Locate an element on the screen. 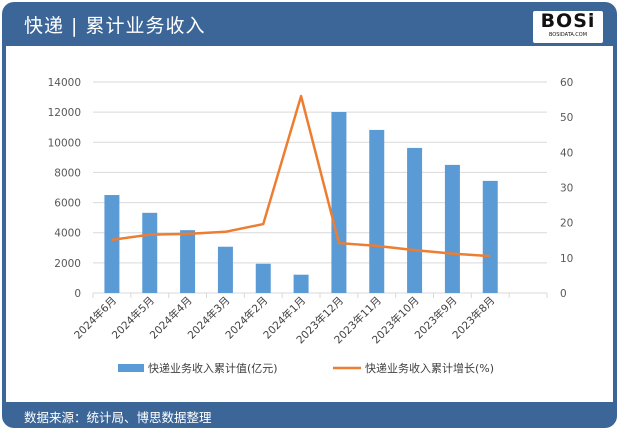 The height and width of the screenshot is (432, 621). y-left-tick-label: 6000 is located at coordinates (67, 204).